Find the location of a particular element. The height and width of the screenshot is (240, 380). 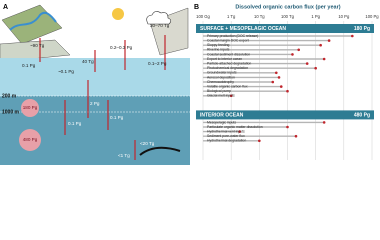

category-label: Hydrothermal degradation is located at coordinates (226, 141).